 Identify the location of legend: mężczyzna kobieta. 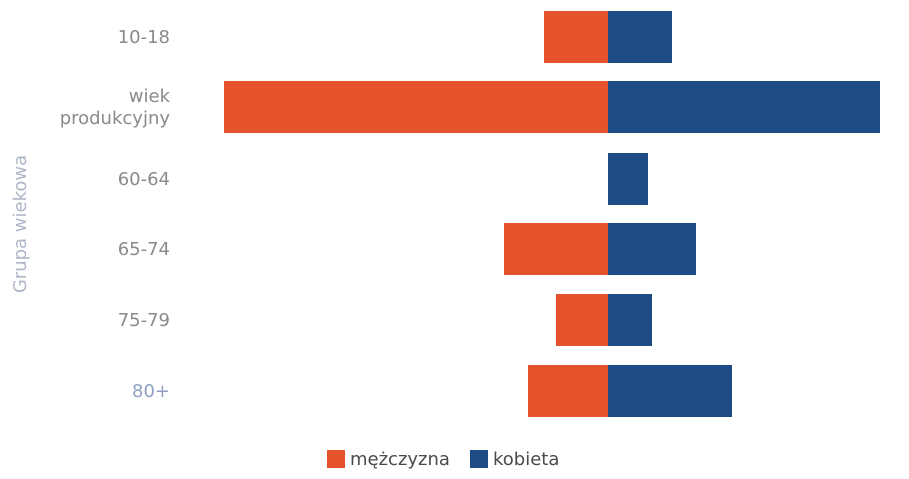
(443, 459).